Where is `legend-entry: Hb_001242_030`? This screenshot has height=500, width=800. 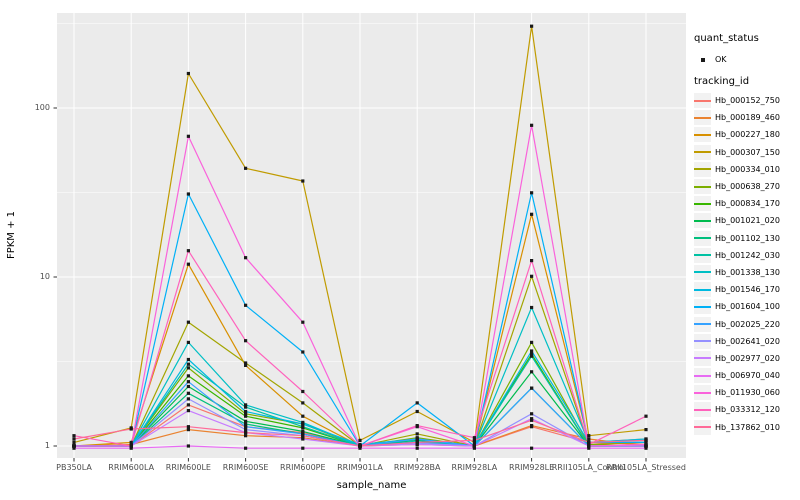 legend-entry: Hb_001242_030 is located at coordinates (746, 255).